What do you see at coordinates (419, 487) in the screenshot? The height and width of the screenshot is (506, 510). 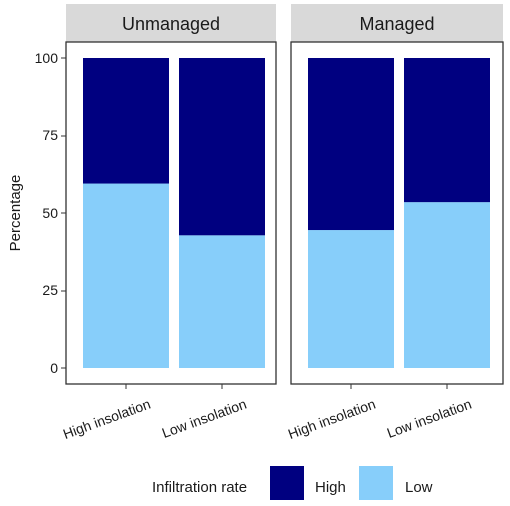 I see `legend-label-low: Low` at bounding box center [419, 487].